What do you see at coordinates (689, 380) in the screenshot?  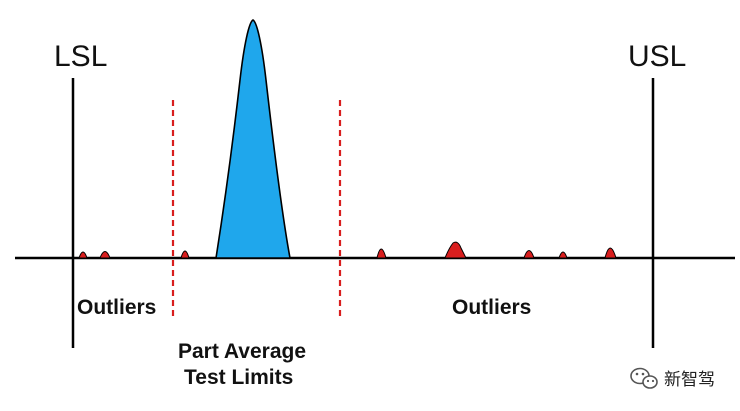 I see `watermark-text: 新智驾` at bounding box center [689, 380].